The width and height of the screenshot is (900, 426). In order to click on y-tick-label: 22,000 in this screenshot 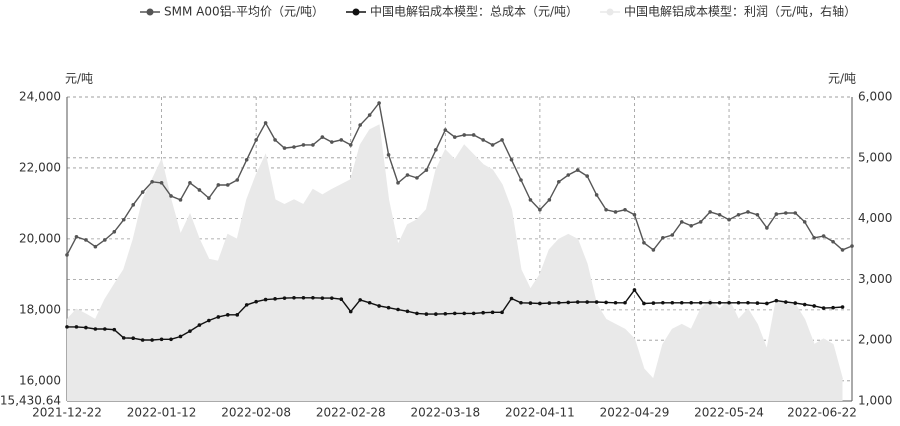, I will do `click(40, 167)`.